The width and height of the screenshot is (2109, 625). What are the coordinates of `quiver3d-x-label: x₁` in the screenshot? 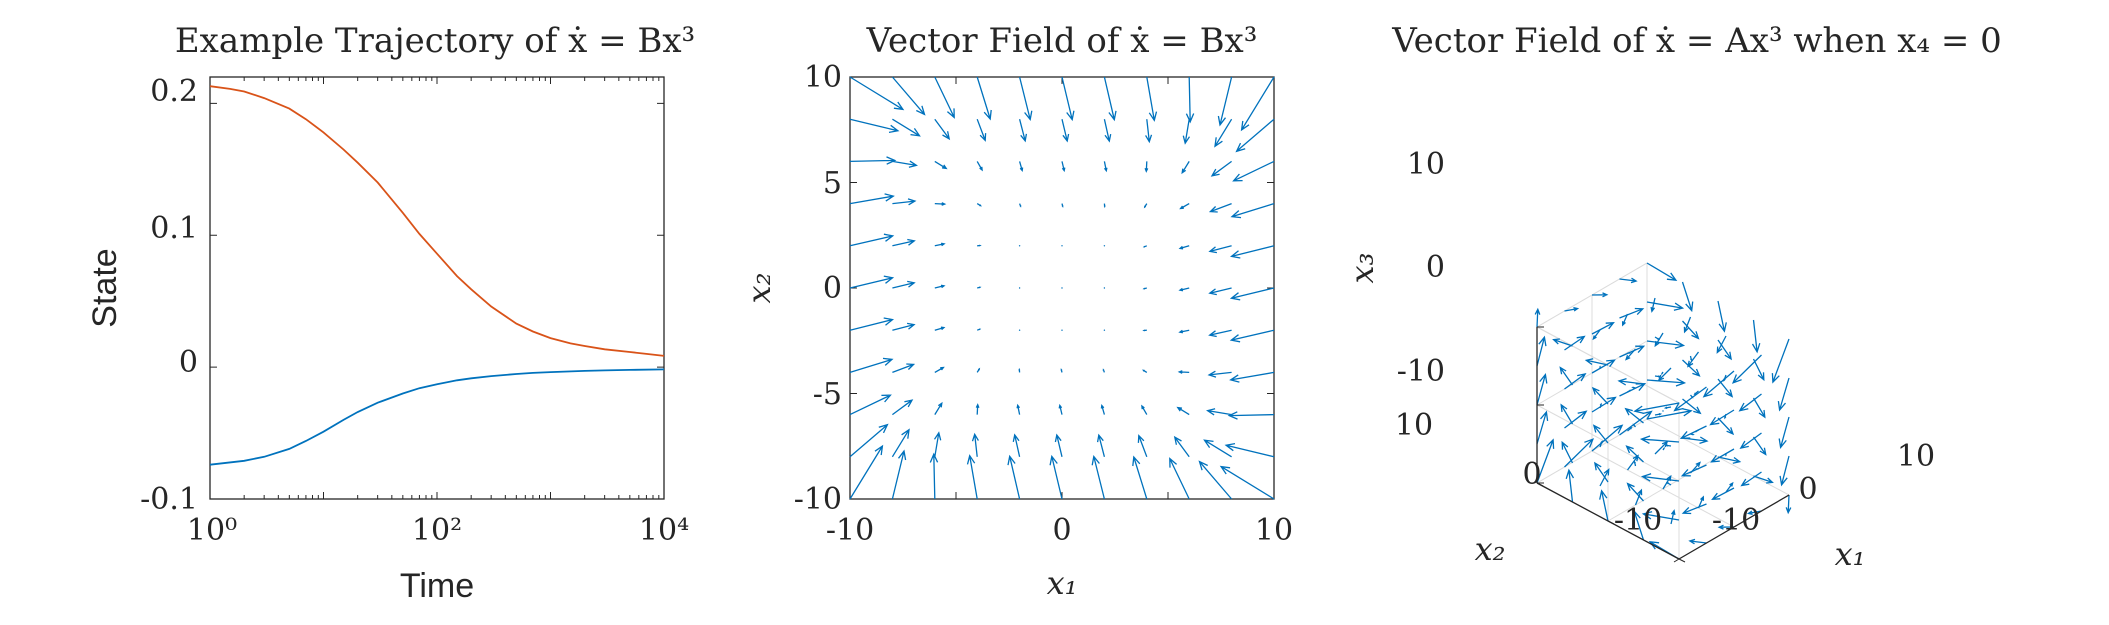 It's located at (1850, 554).